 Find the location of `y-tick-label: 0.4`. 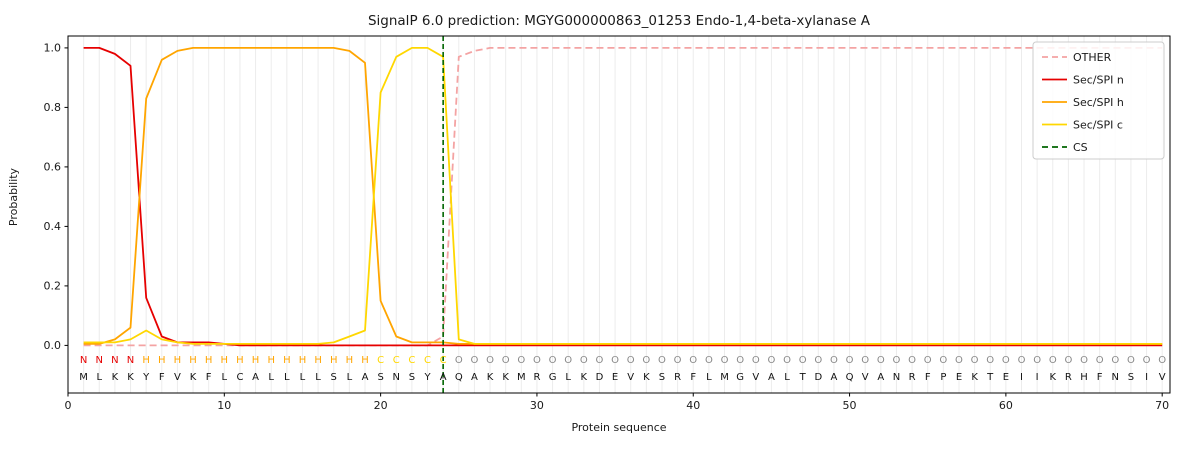

y-tick-label: 0.4 is located at coordinates (53, 226).